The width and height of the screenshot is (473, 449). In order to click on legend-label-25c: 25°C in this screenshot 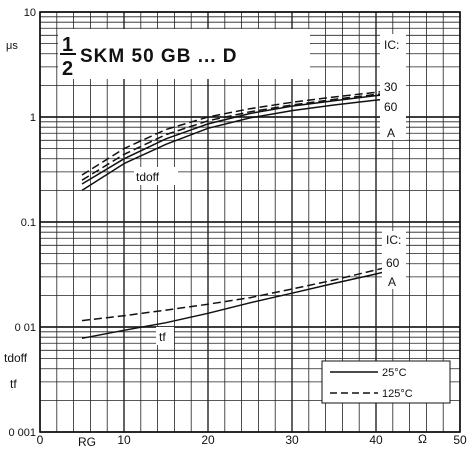, I will do `click(394, 373)`.